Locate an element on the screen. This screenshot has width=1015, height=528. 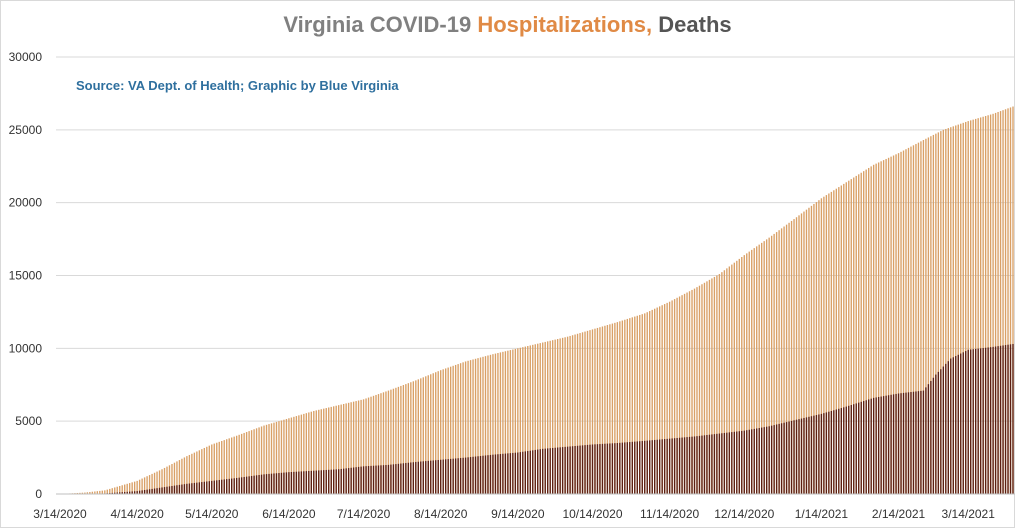
x-tick-label: 7/14/2020 is located at coordinates (364, 514).